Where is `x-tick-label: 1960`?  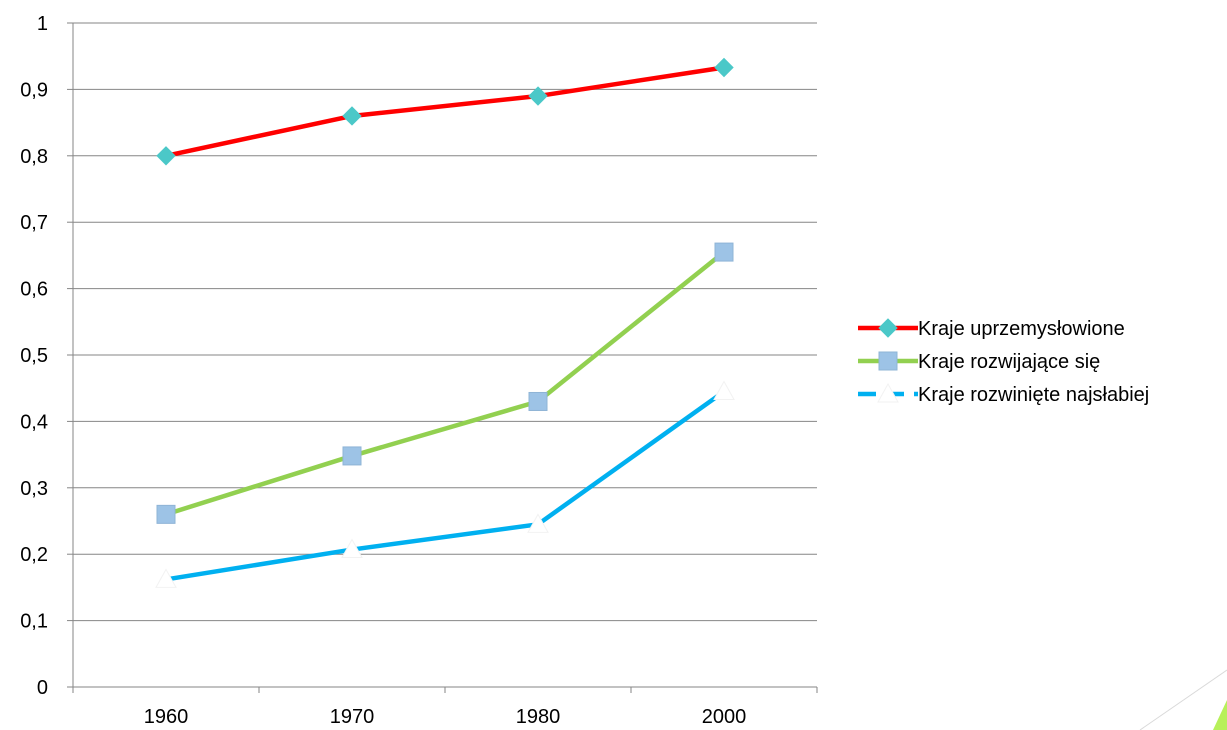 x-tick-label: 1960 is located at coordinates (166, 717).